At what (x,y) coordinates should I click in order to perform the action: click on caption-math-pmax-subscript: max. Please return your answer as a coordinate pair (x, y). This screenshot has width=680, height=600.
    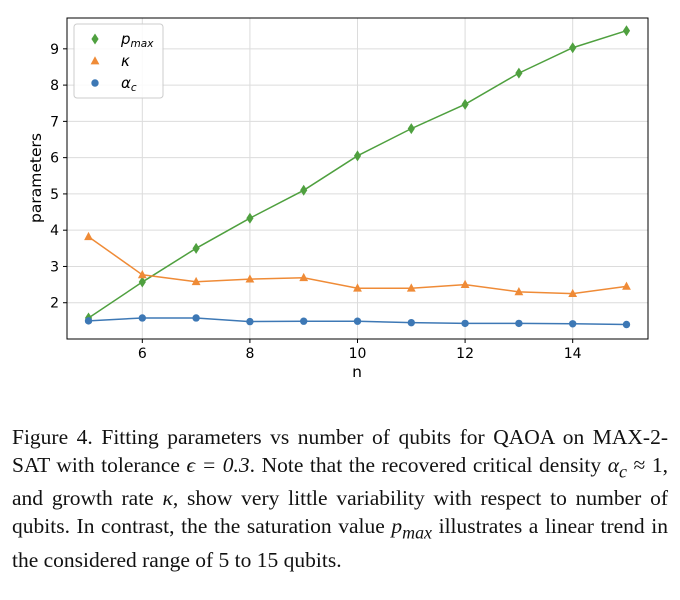
    Looking at the image, I should click on (417, 532).